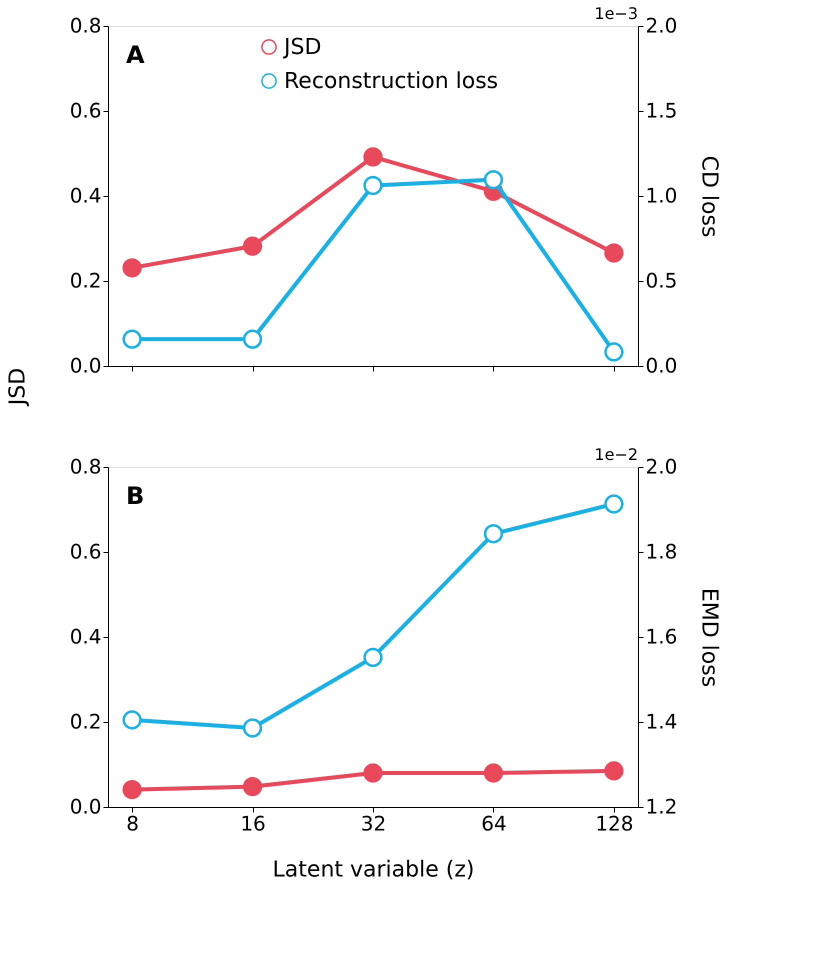 The width and height of the screenshot is (839, 965). What do you see at coordinates (662, 552) in the screenshot?
I see `y2-tick-label: 1.8` at bounding box center [662, 552].